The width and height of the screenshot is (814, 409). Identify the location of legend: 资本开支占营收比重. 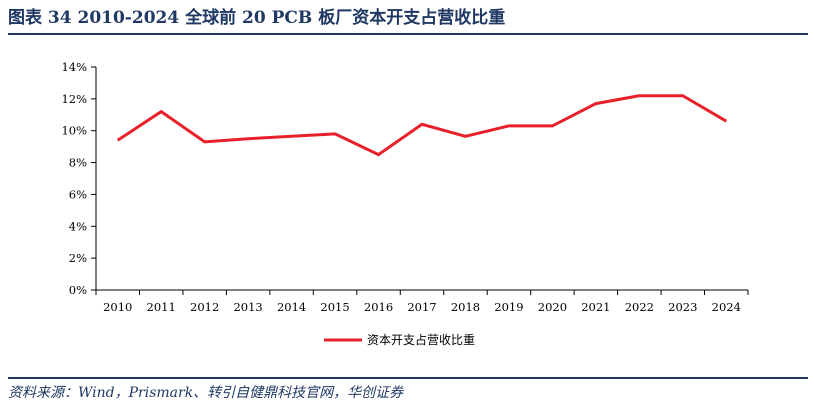
(399, 339).